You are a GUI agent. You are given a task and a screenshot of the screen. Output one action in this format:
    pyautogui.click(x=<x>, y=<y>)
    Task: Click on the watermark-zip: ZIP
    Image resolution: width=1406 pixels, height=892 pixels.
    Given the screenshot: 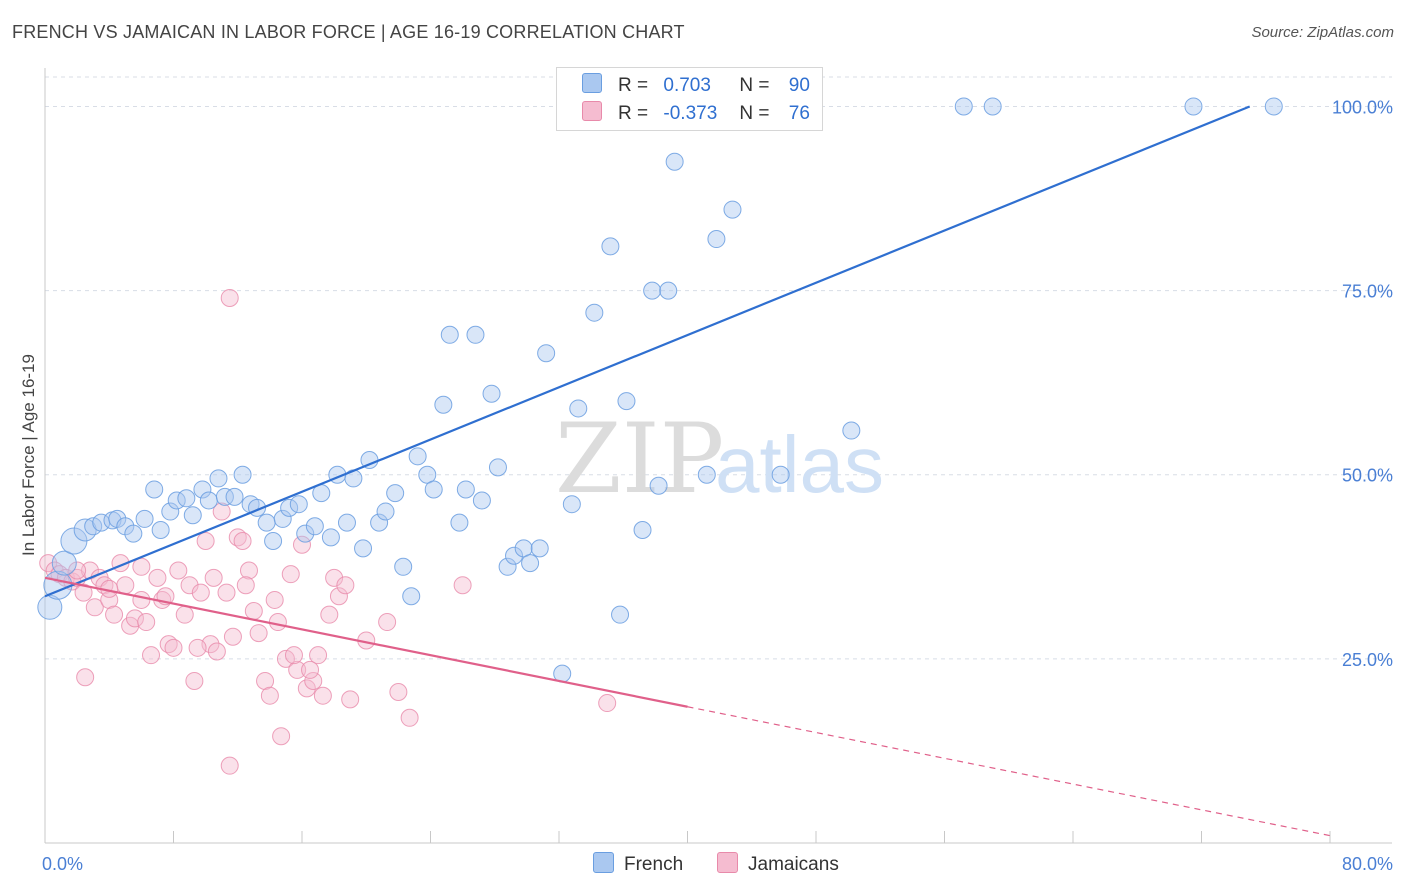 What is the action you would take?
    pyautogui.click(x=639, y=459)
    